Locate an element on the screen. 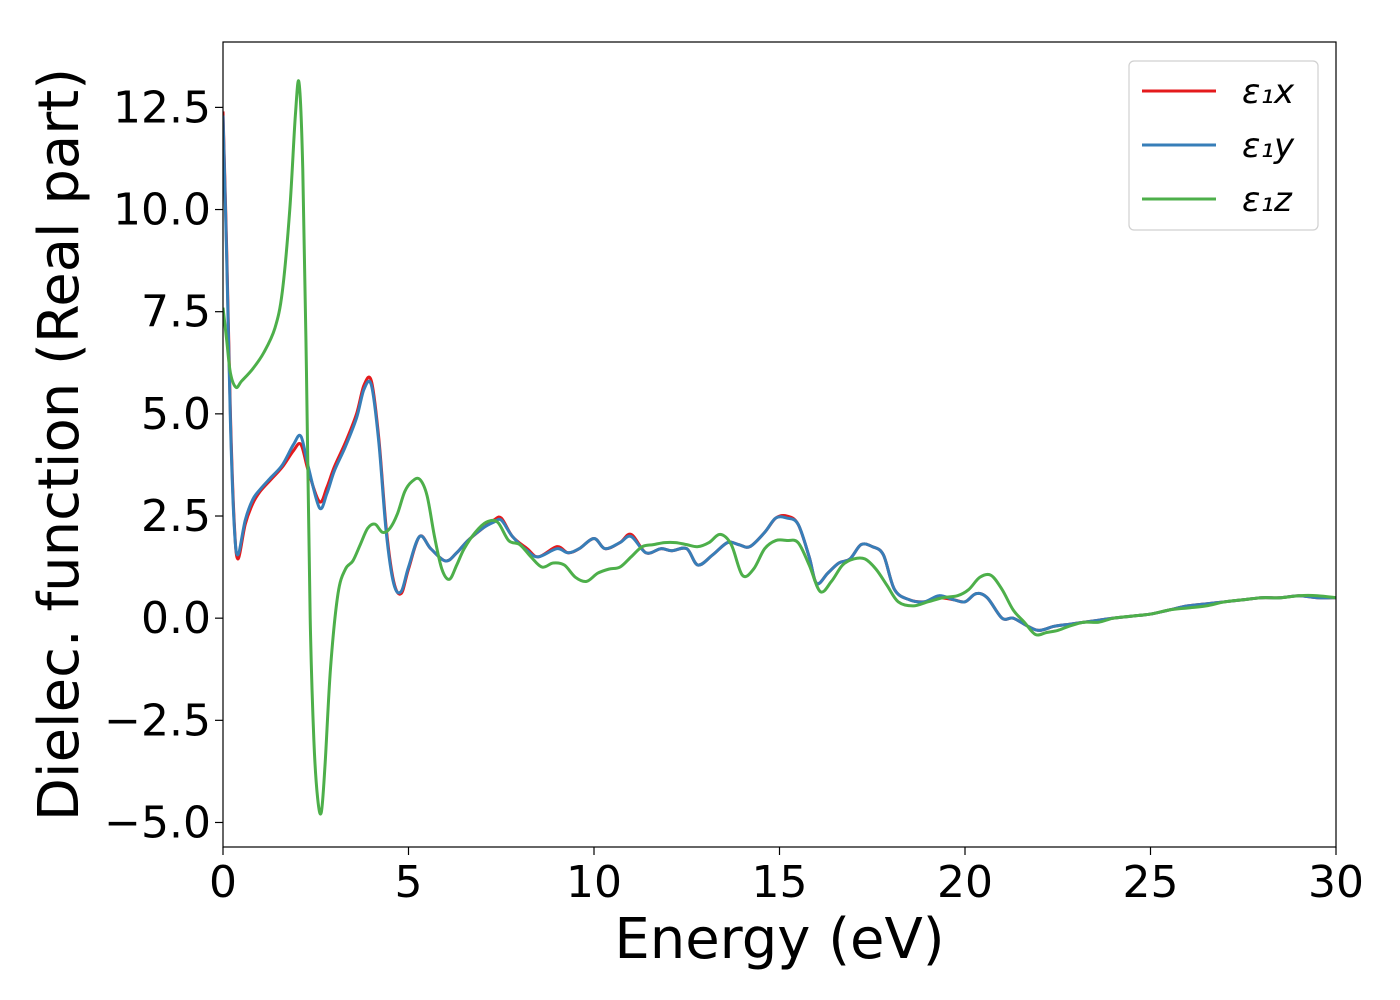 The width and height of the screenshot is (1400, 1000). x-tick-label: 25 is located at coordinates (1151, 882).